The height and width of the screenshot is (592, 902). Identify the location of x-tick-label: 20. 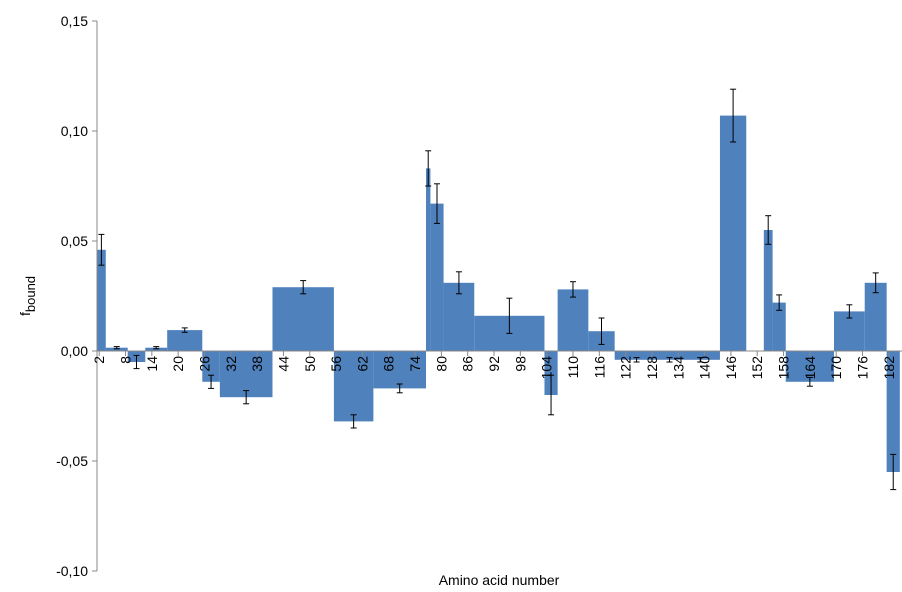
(178, 364).